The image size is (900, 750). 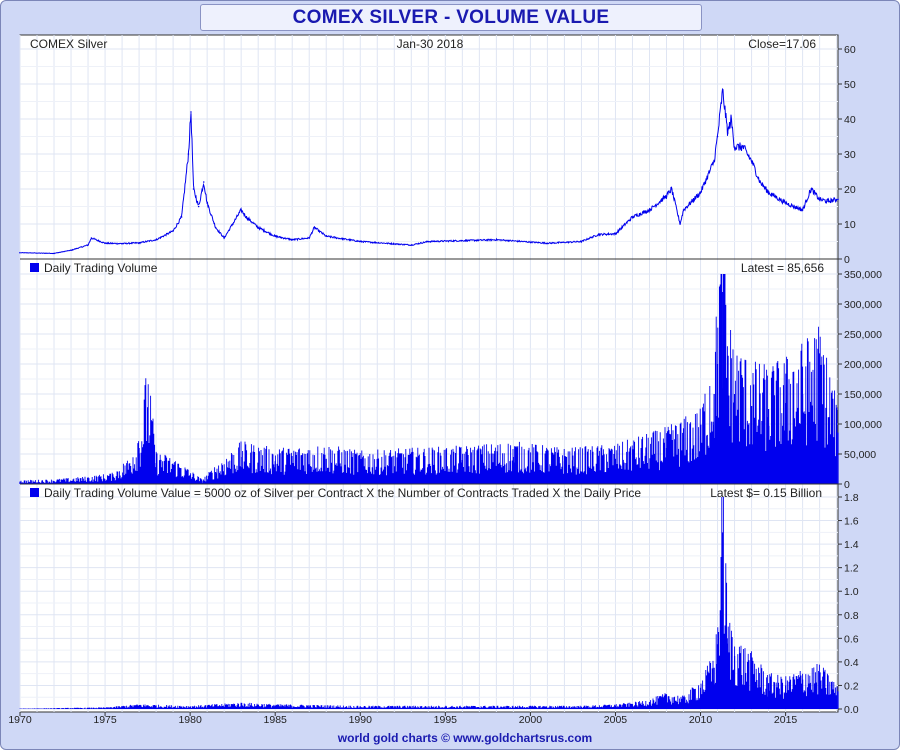 What do you see at coordinates (361, 720) in the screenshot?
I see `x-tick-label: 1990` at bounding box center [361, 720].